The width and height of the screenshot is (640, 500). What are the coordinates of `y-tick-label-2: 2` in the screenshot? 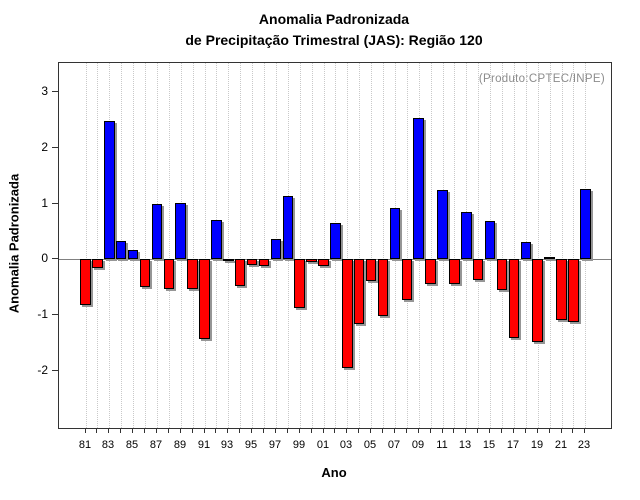 It's located at (44, 147).